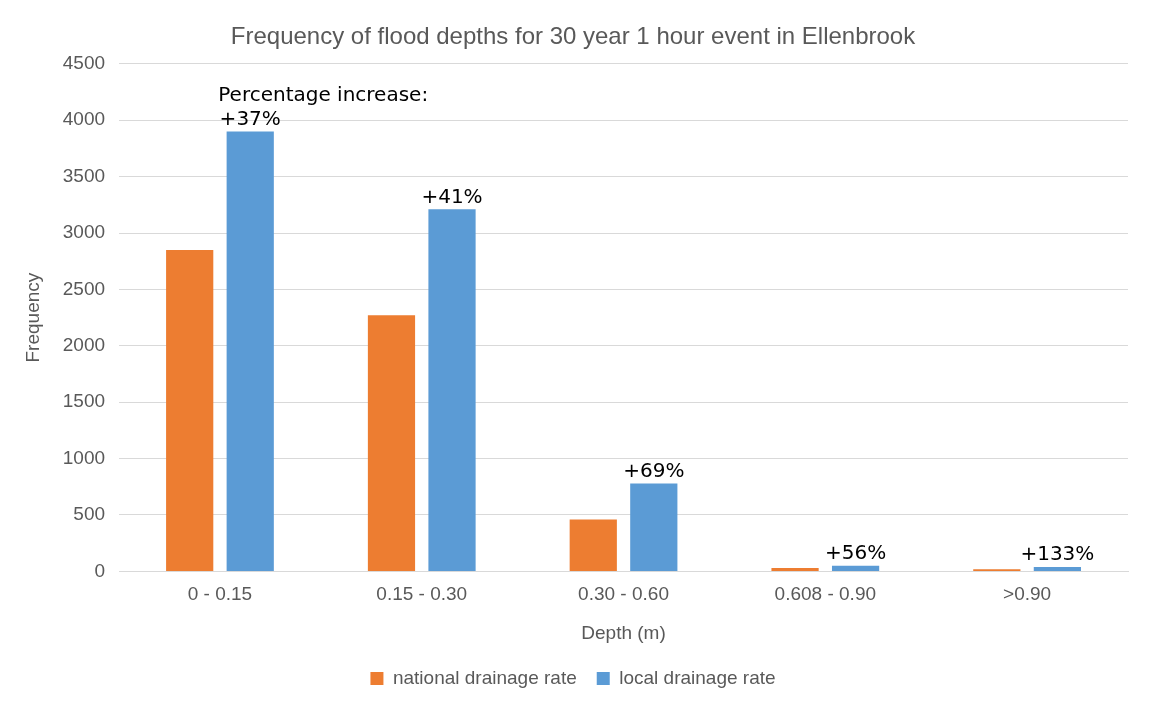  I want to click on annotation: +56%, so click(855, 551).